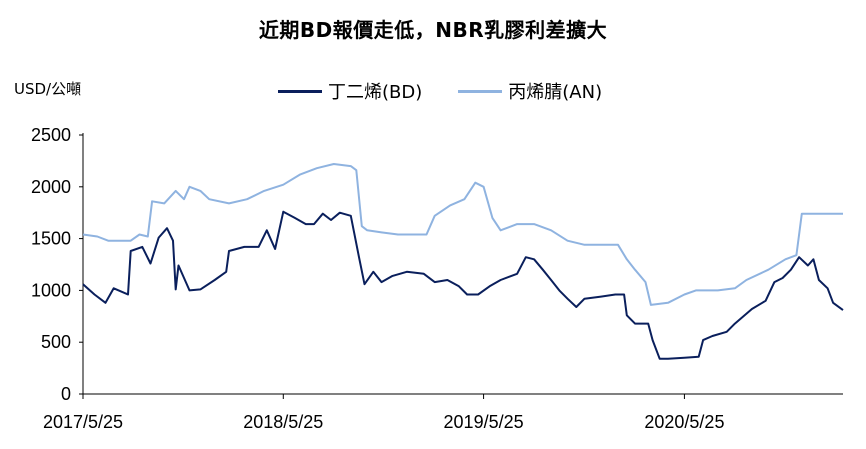  What do you see at coordinates (684, 422) in the screenshot?
I see `x-tick-label: 2020/5/25` at bounding box center [684, 422].